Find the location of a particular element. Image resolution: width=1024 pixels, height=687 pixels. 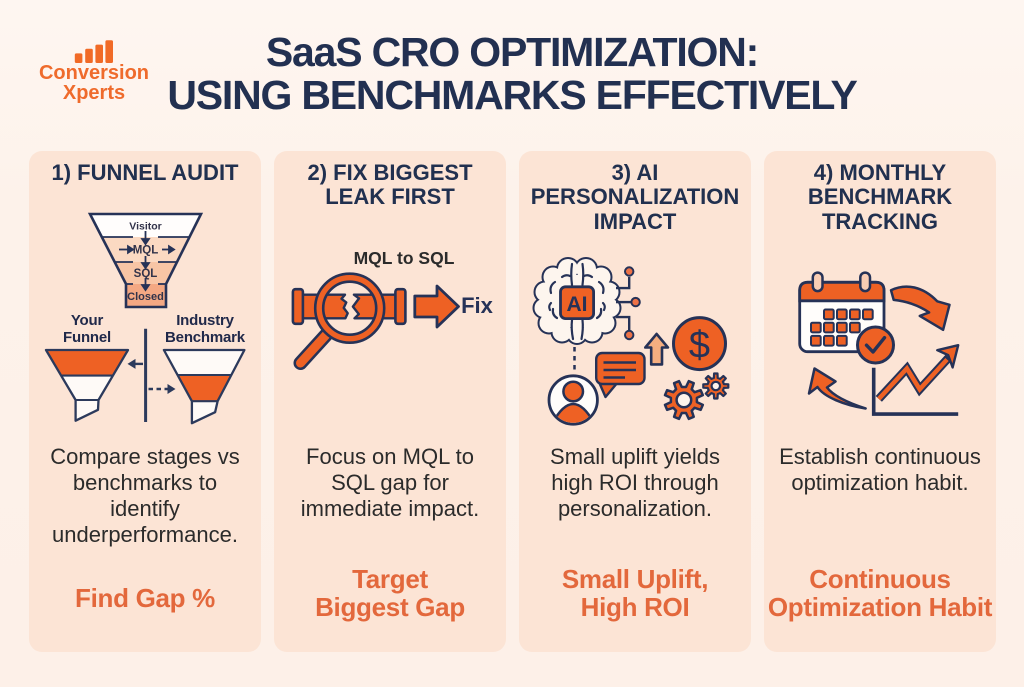

svg-text: MQL is located at coordinates (146, 251).